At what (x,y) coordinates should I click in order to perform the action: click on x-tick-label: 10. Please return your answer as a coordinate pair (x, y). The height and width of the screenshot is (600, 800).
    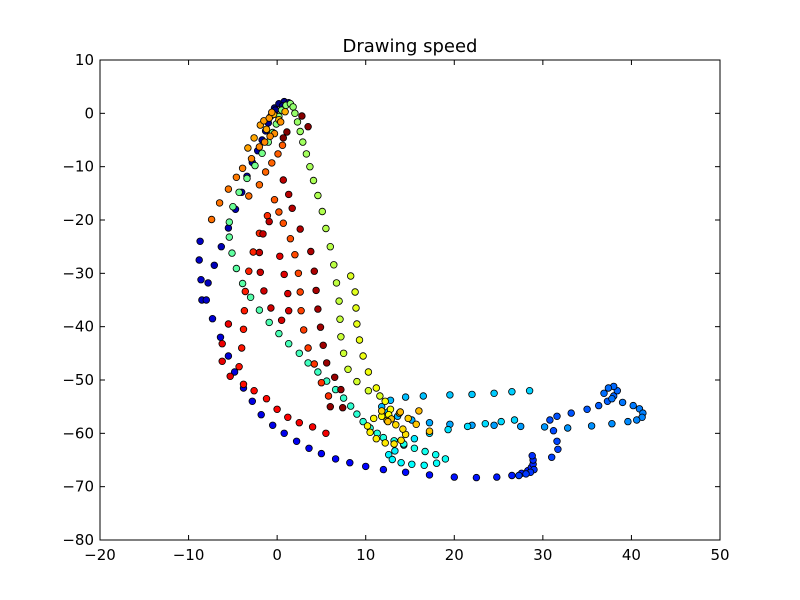
    Looking at the image, I should click on (365, 555).